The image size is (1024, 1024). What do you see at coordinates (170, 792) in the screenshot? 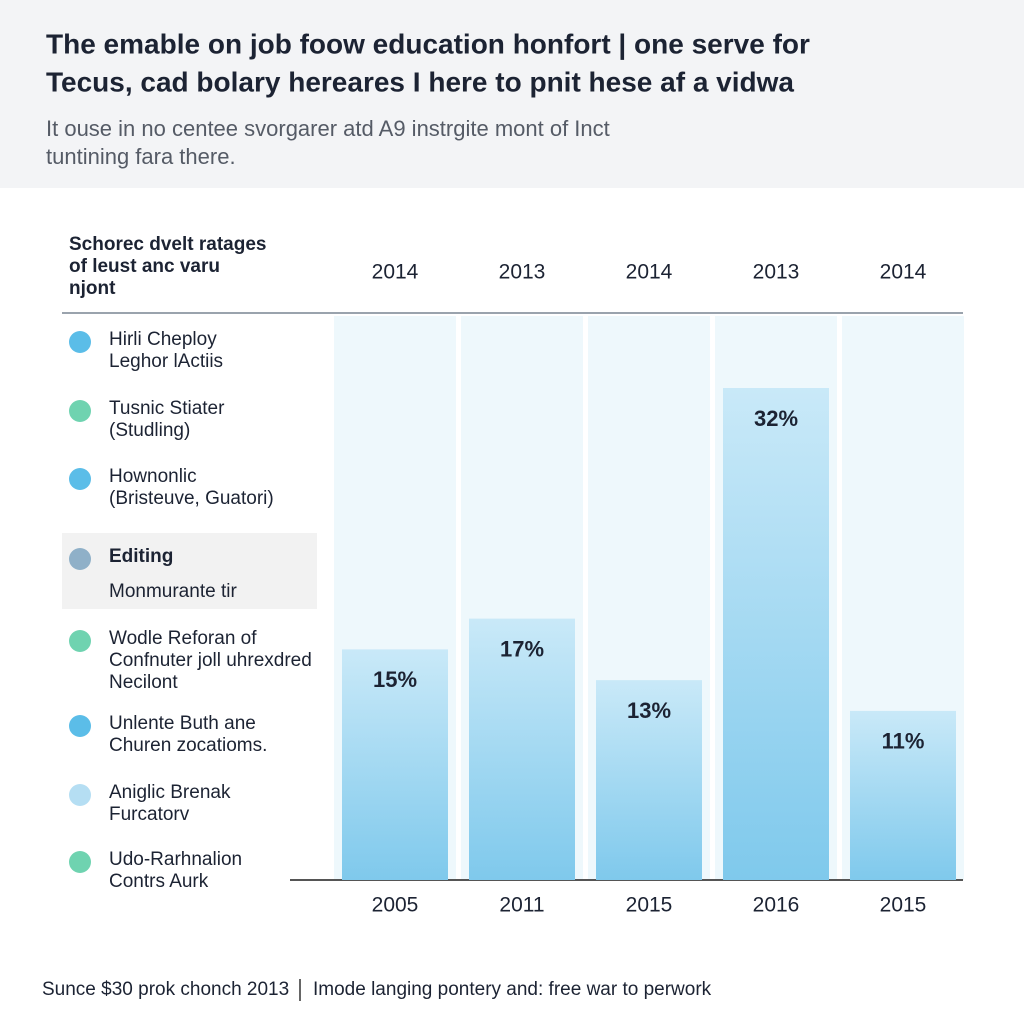
I see `legend-text: Aniglic Brenak` at bounding box center [170, 792].